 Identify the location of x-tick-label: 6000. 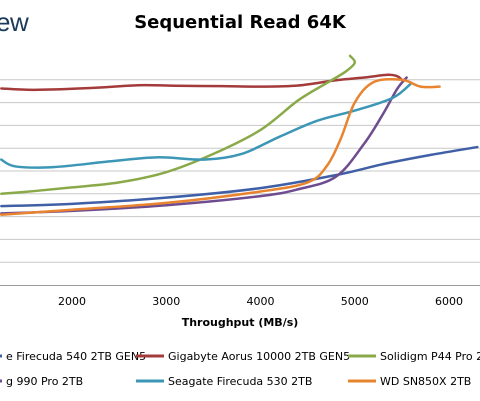
(449, 301).